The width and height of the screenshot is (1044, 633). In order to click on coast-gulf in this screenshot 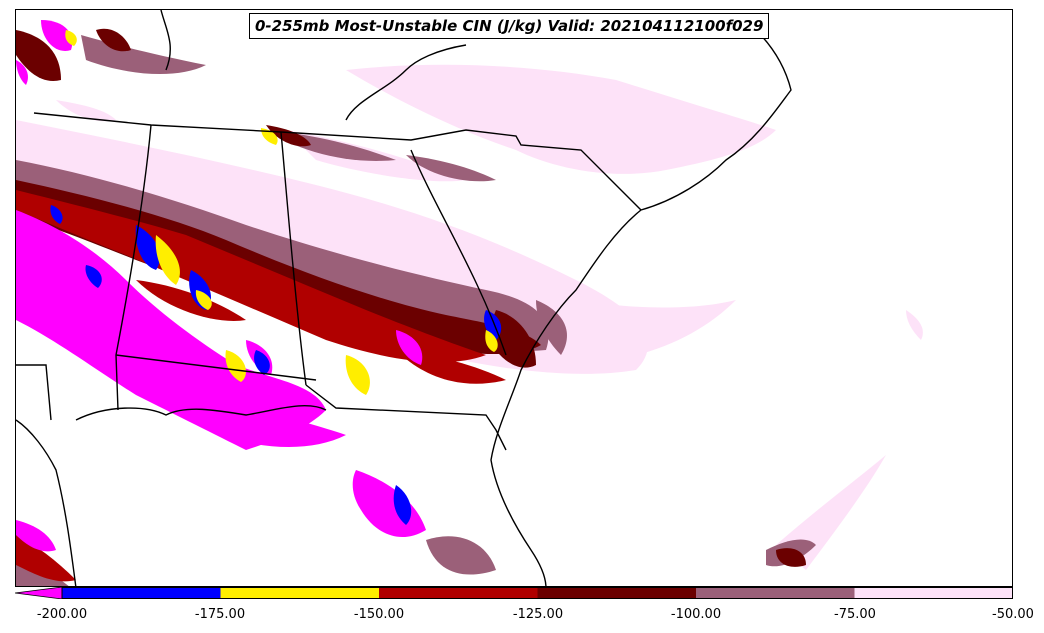, I will do `click(201, 413)`.